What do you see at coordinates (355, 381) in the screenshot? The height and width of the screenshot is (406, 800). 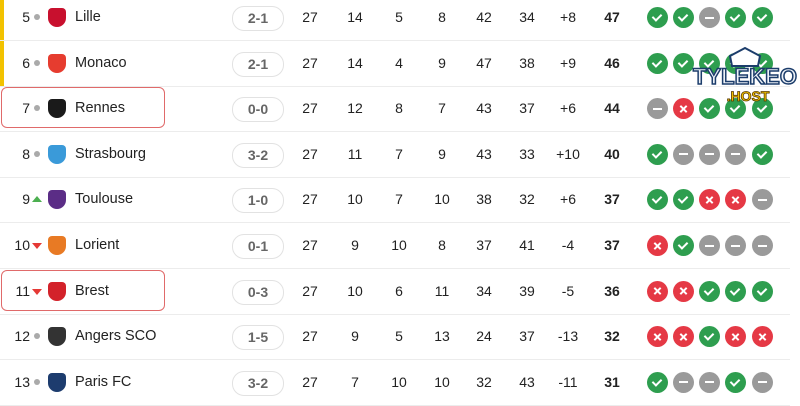 I see `stat-w: 7` at bounding box center [355, 381].